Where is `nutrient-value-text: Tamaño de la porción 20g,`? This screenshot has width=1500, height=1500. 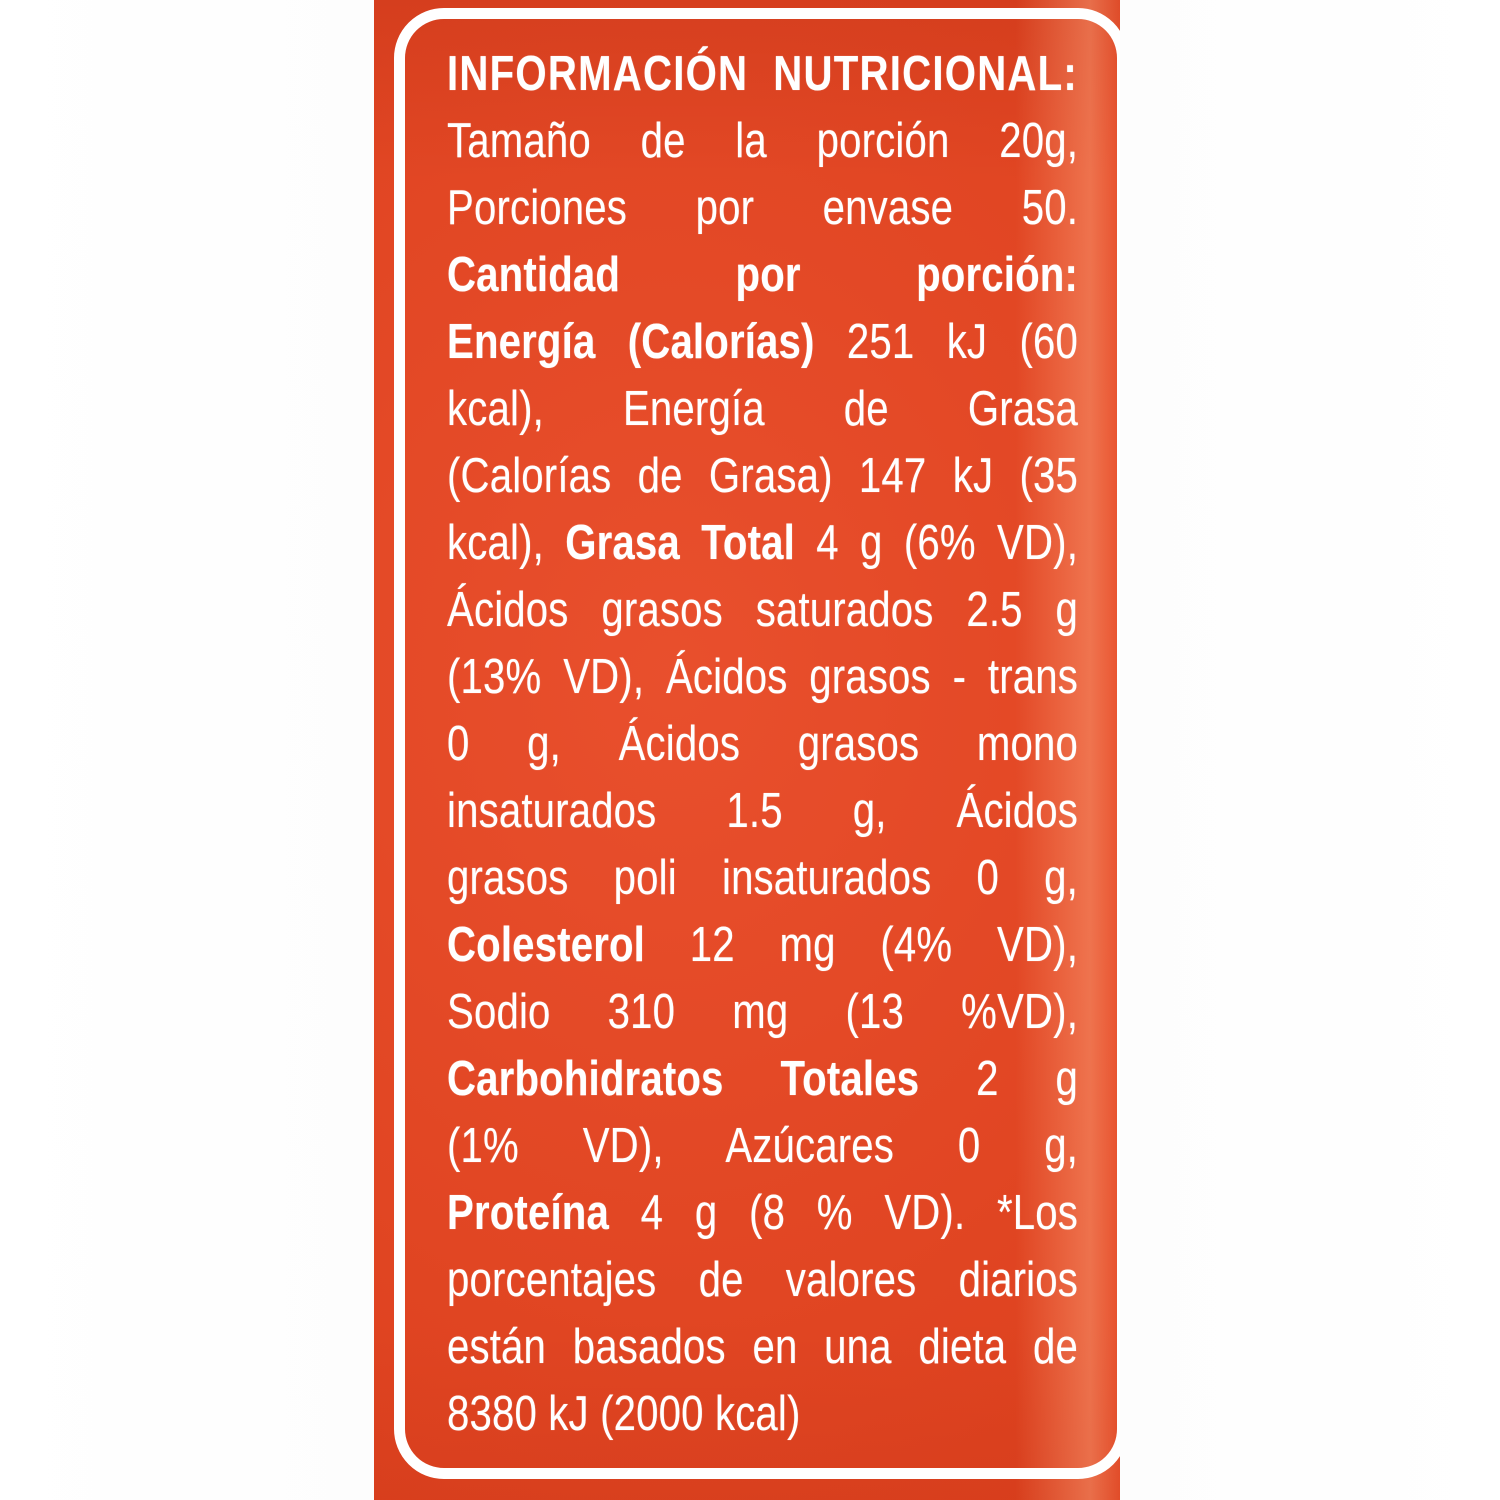
nutrient-value-text: Tamaño de la porción 20g, is located at coordinates (763, 141).